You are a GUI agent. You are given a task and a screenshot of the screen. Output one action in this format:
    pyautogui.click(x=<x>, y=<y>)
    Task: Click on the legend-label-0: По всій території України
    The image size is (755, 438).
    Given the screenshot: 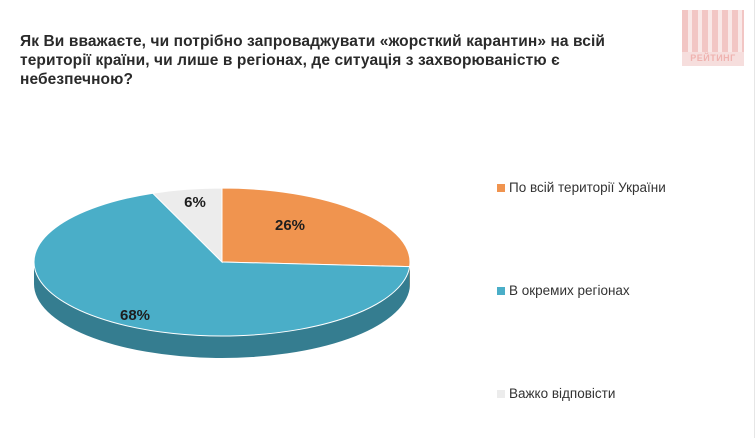 What is the action you would take?
    pyautogui.click(x=587, y=187)
    